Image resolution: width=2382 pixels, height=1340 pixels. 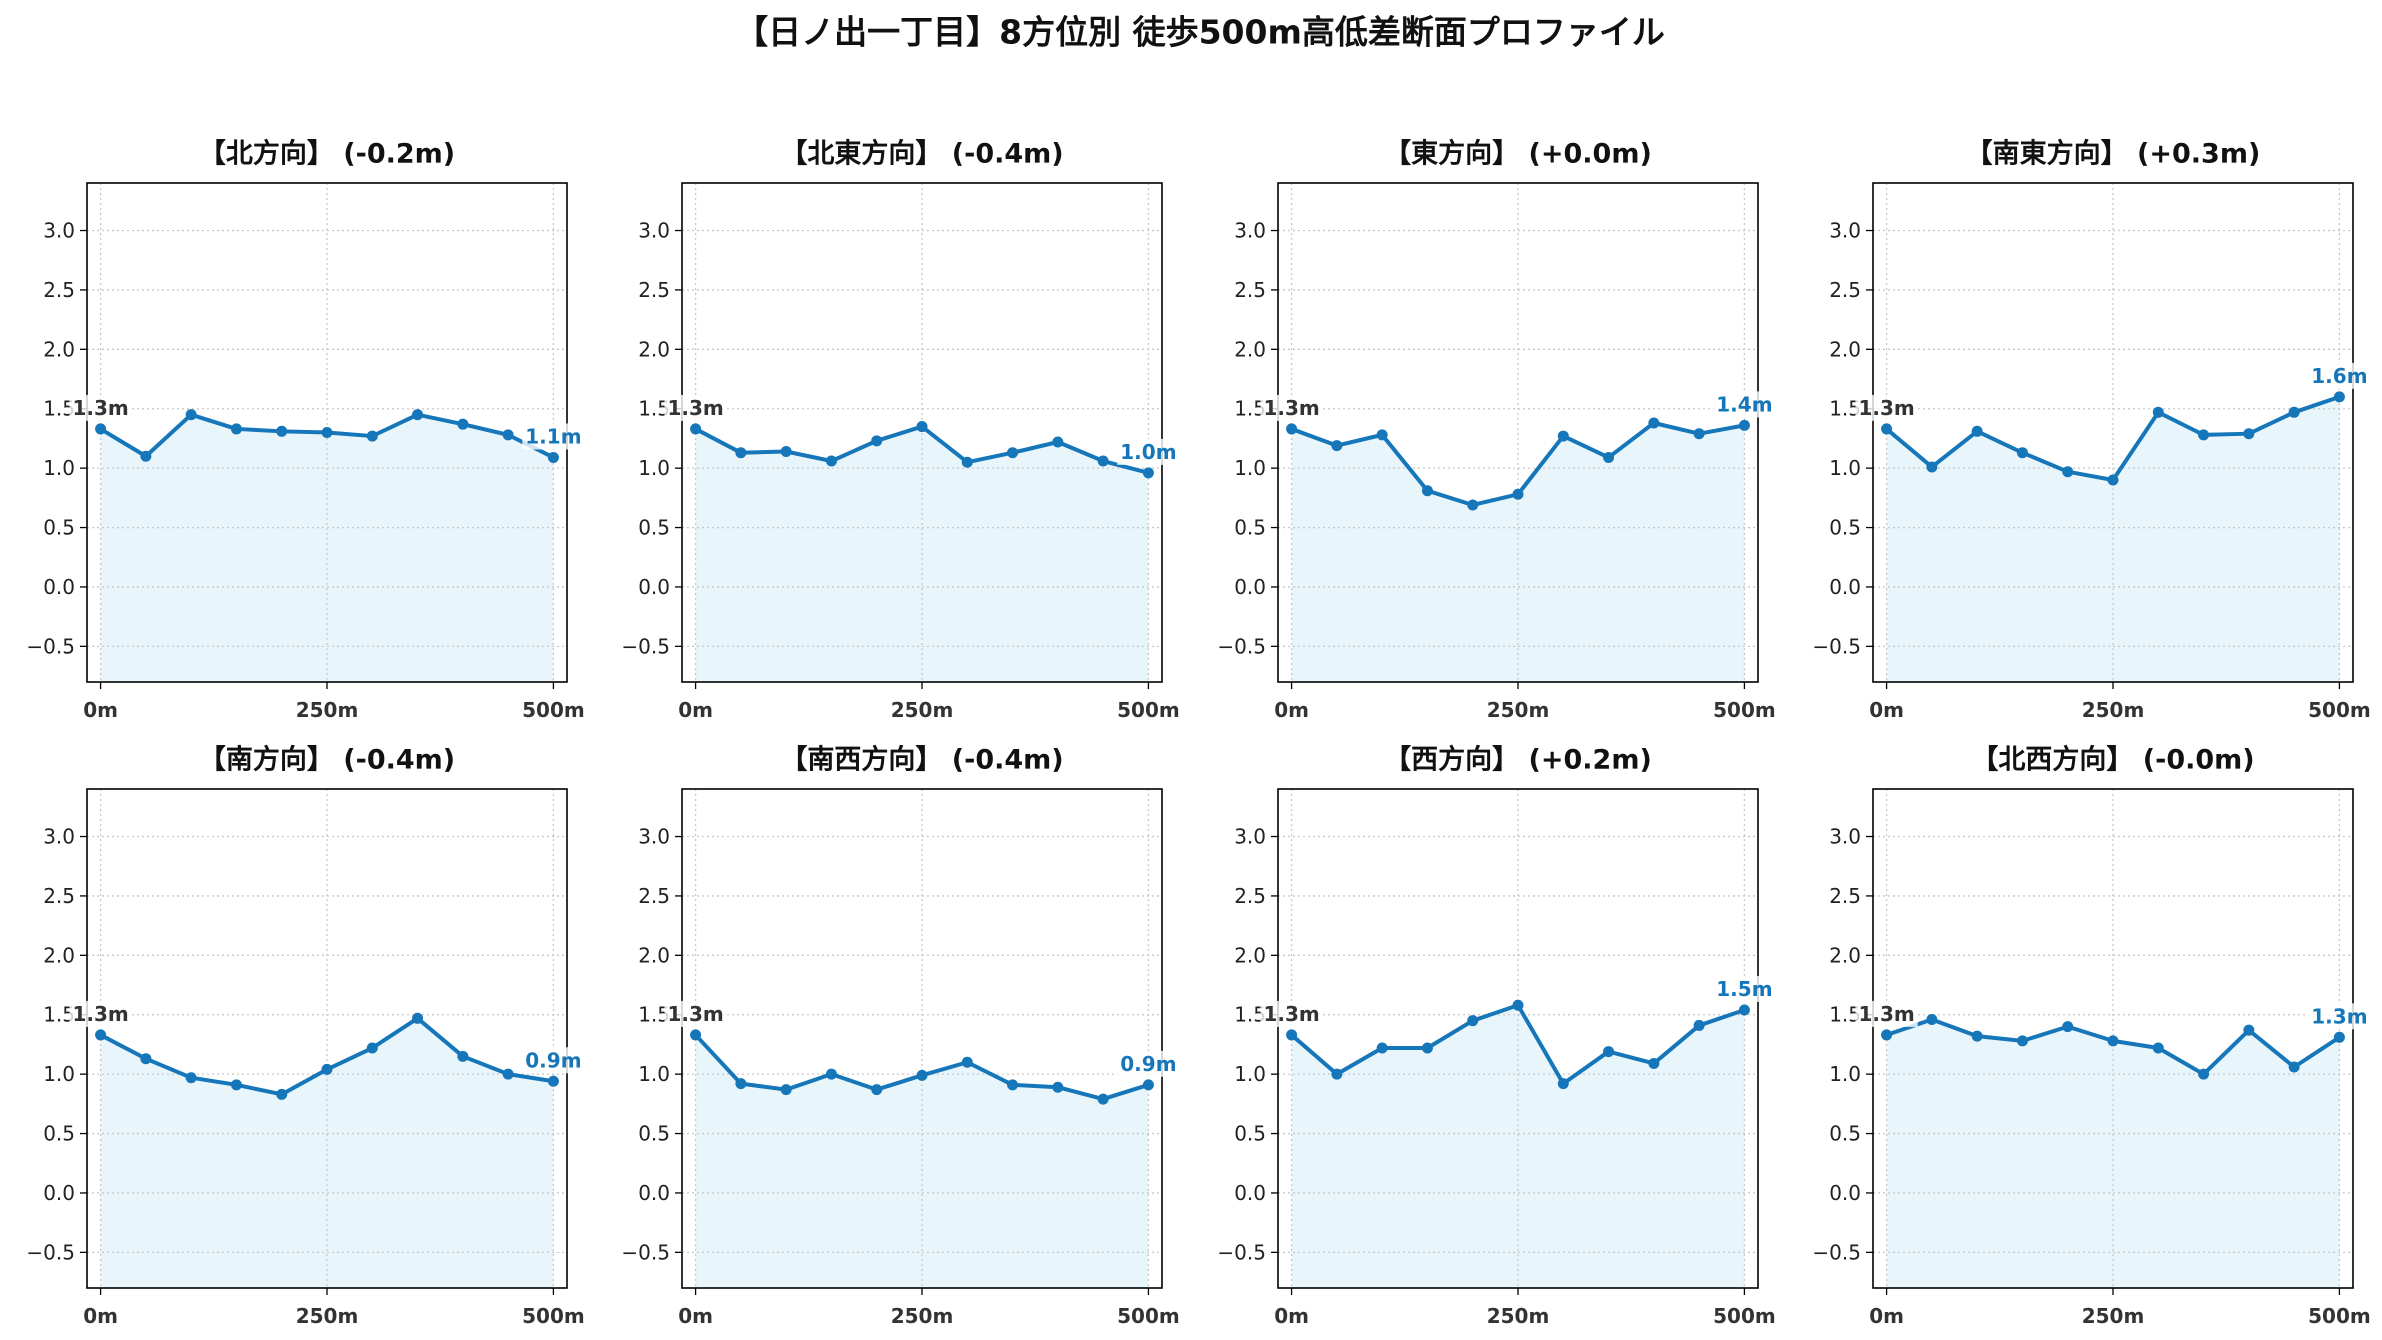 I want to click on subplot-title: 【南西方向】 (-0.4m), so click(x=921, y=760).